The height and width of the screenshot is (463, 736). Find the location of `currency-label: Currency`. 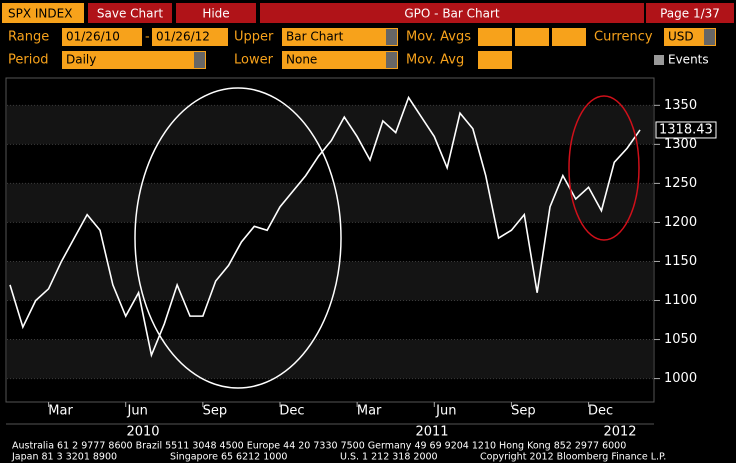

currency-label: Currency is located at coordinates (623, 37).